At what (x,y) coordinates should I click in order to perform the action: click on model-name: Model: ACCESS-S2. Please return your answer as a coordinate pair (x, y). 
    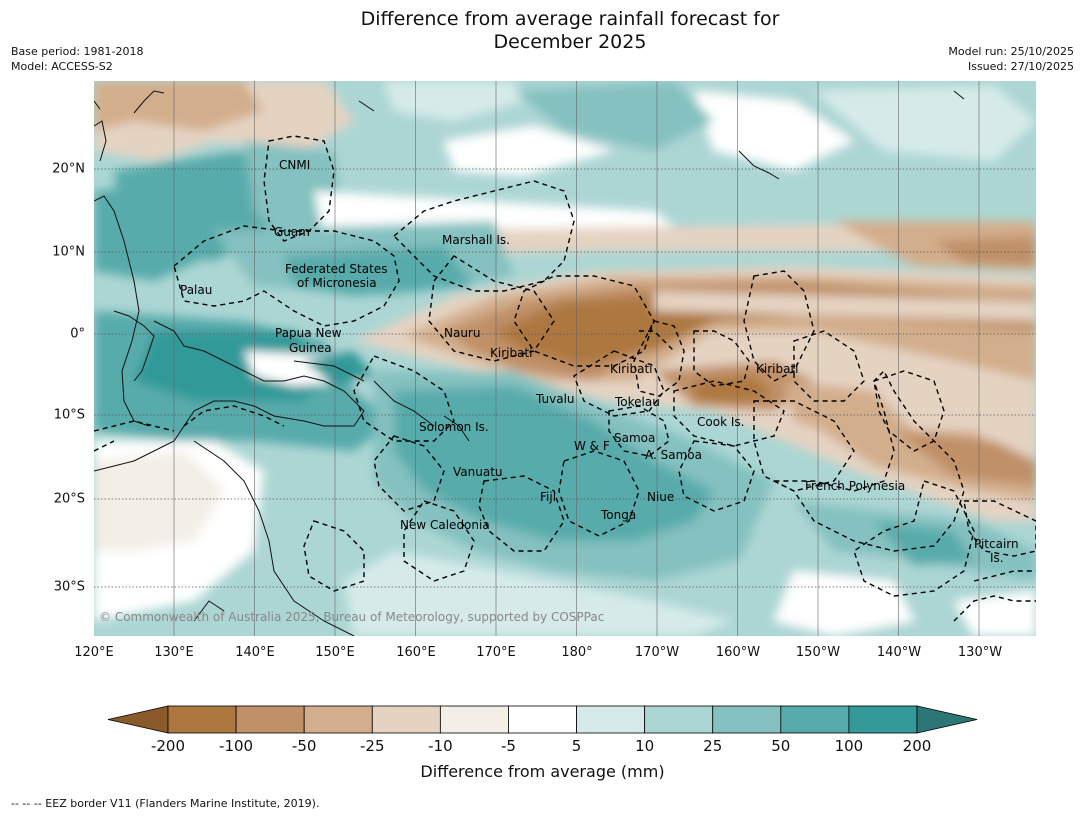
    Looking at the image, I should click on (62, 66).